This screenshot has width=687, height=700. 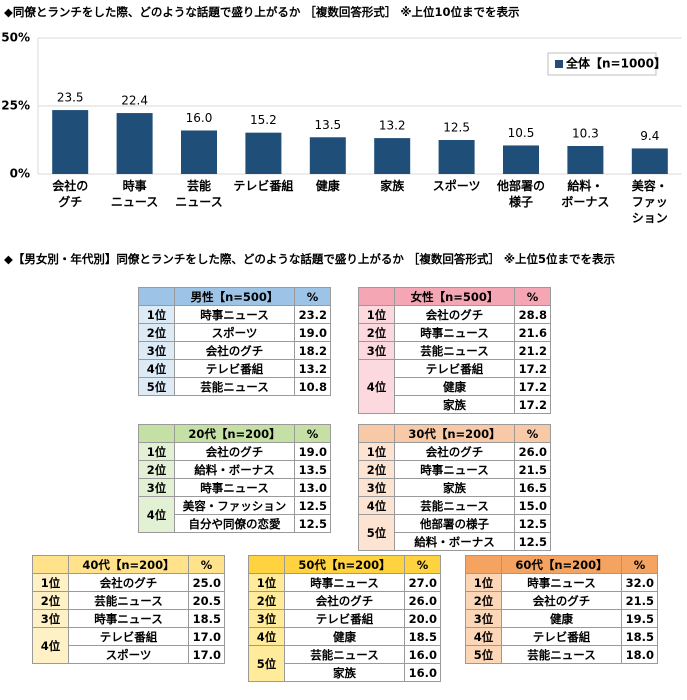 I want to click on value: 15.0, so click(x=532, y=505).